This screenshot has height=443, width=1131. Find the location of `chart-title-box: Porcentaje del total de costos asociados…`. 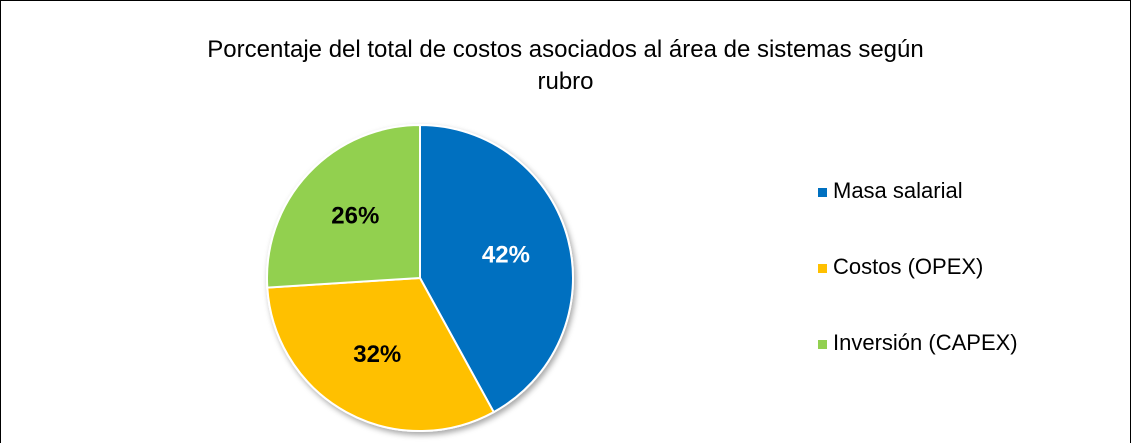

chart-title-box: Porcentaje del total de costos asociados… is located at coordinates (565, 66).